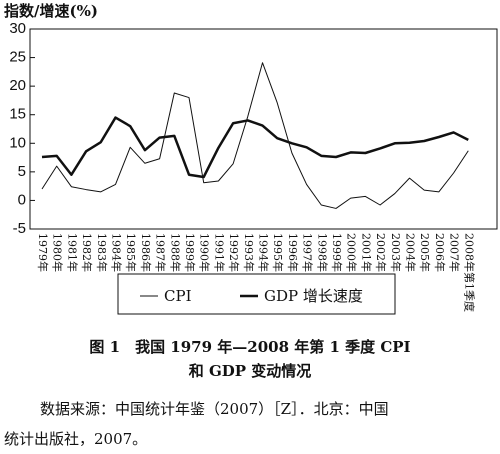  I want to click on x-tick-label: 2004年, so click(411, 252).